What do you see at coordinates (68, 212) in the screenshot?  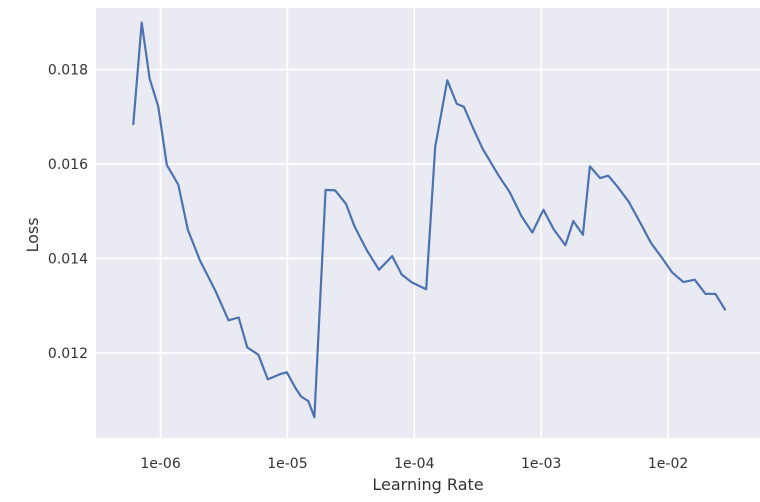 I see `y-tick-labels: 0.012 0.014 0.016 0.018` at bounding box center [68, 212].